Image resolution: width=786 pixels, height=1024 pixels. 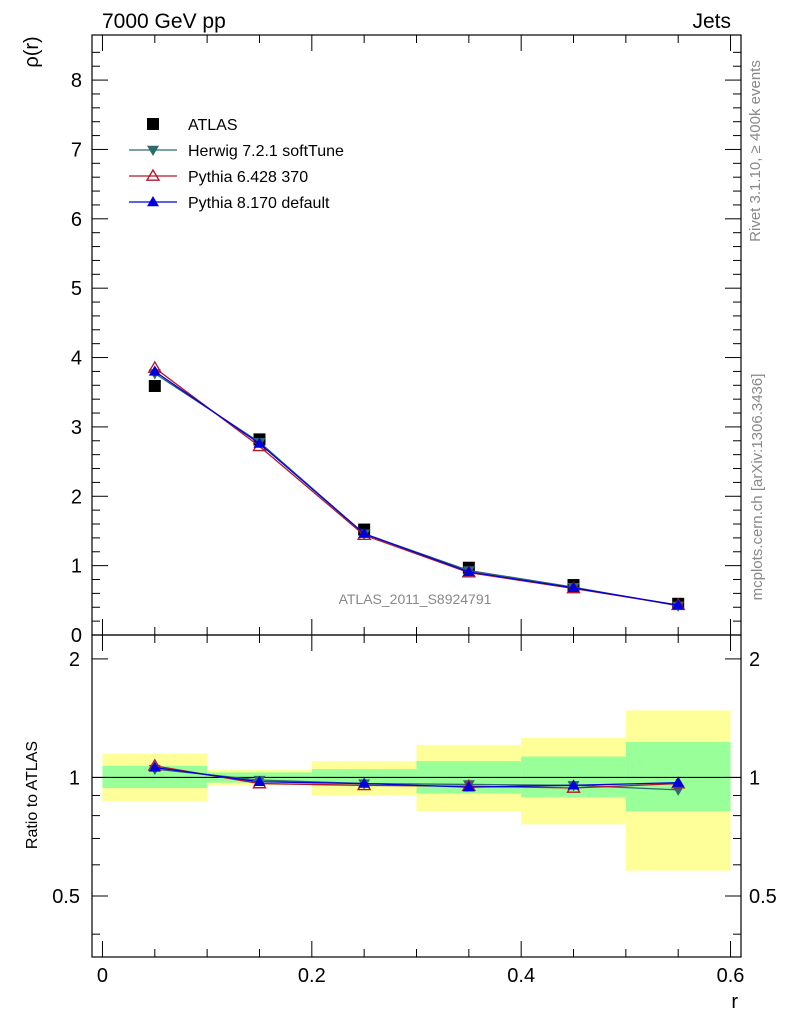 What do you see at coordinates (763, 897) in the screenshot?
I see `ratio-y-tick-label-right: 0.5` at bounding box center [763, 897].